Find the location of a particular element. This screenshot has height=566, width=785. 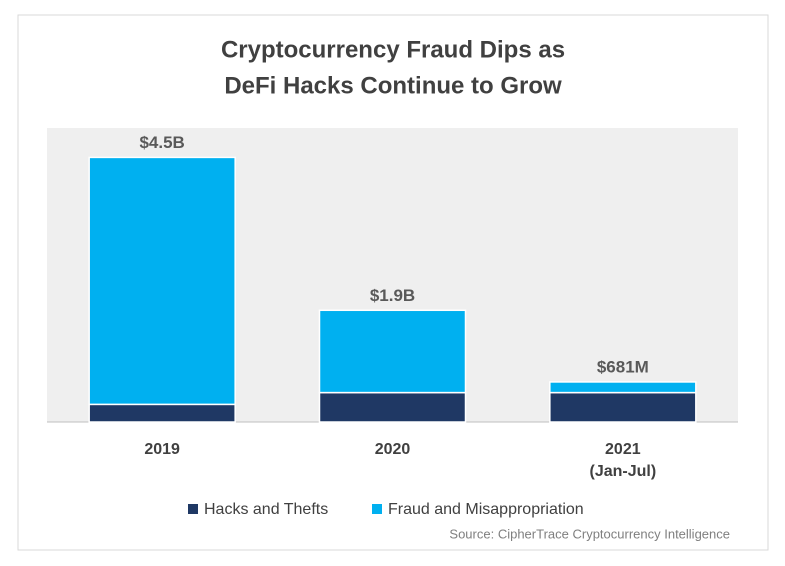

chart-title: DeFi Hacks Continue to Grow is located at coordinates (393, 85).